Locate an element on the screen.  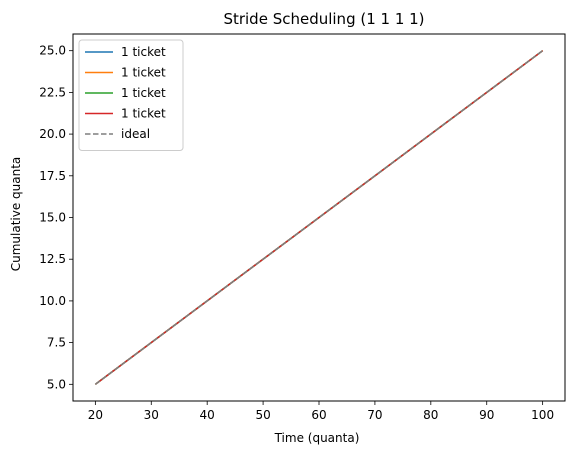
y-axis-ticks: 5.0 7.5 10.0 12.5 15.0 17.5 20.0 22.5 25.0 is located at coordinates (56, 217).